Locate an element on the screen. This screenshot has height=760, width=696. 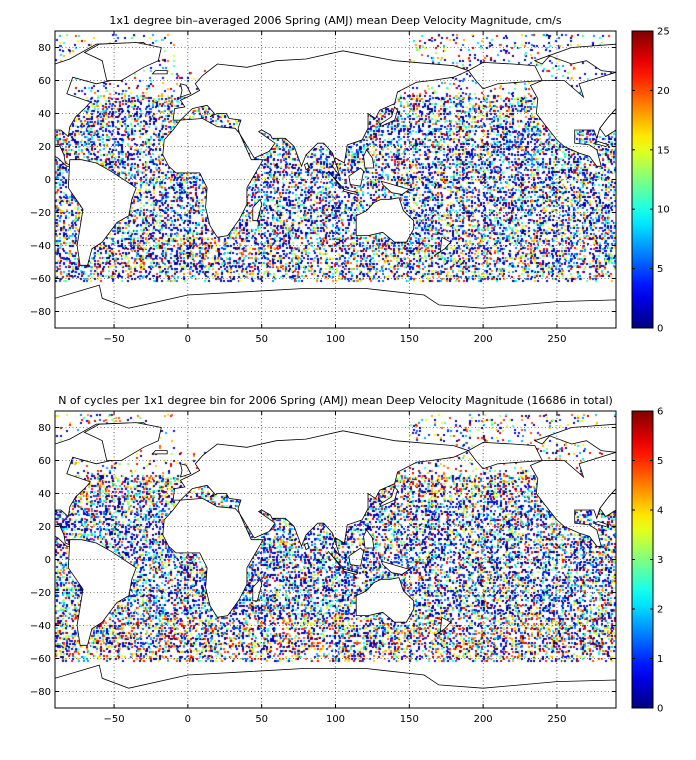
colorbar-tick-label: 1 is located at coordinates (660, 659).